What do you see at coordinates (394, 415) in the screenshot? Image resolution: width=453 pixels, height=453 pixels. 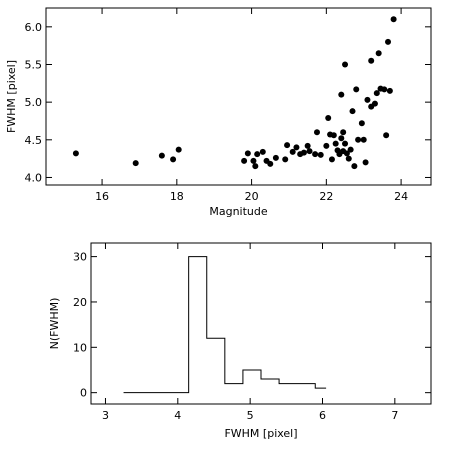 I see `histogram-x-tick-label: 7` at bounding box center [394, 415].